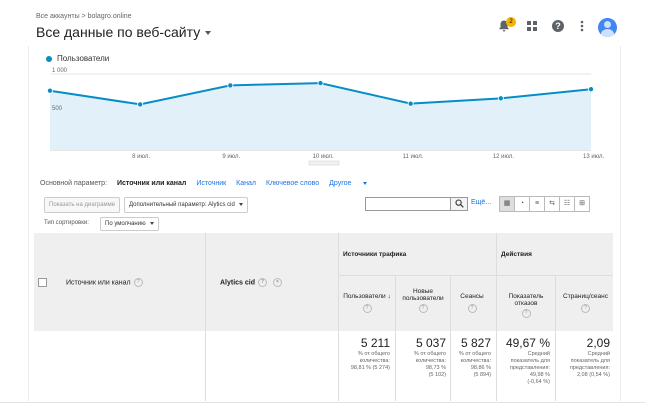 The height and width of the screenshot is (407, 645). What do you see at coordinates (74, 183) in the screenshot?
I see `primary-dimension-label: Основной параметр:` at bounding box center [74, 183].